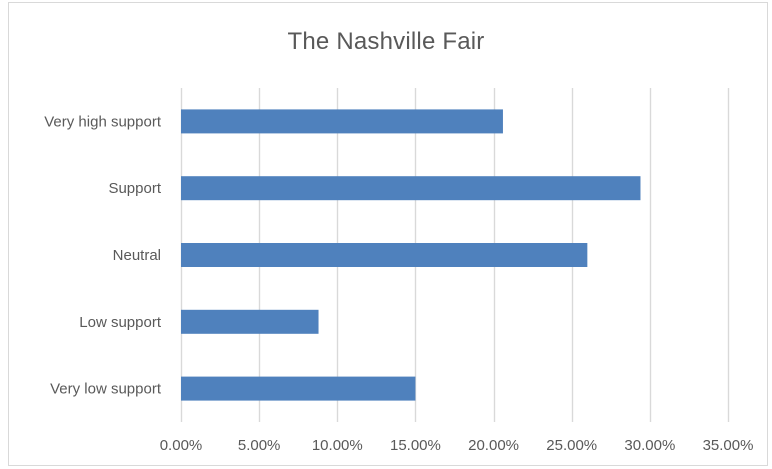  Describe the element at coordinates (571, 445) in the screenshot. I see `x-tick-label: 25.00%` at that location.